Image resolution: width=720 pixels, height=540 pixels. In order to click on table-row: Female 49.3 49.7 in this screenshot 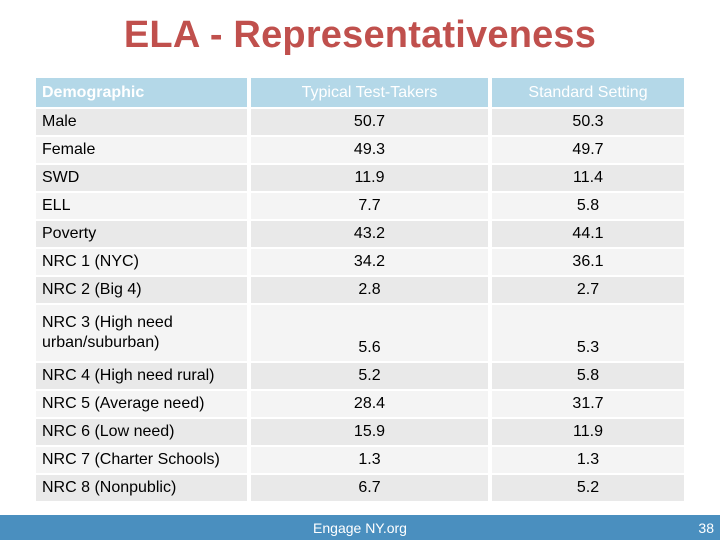, I will do `click(360, 151)`.